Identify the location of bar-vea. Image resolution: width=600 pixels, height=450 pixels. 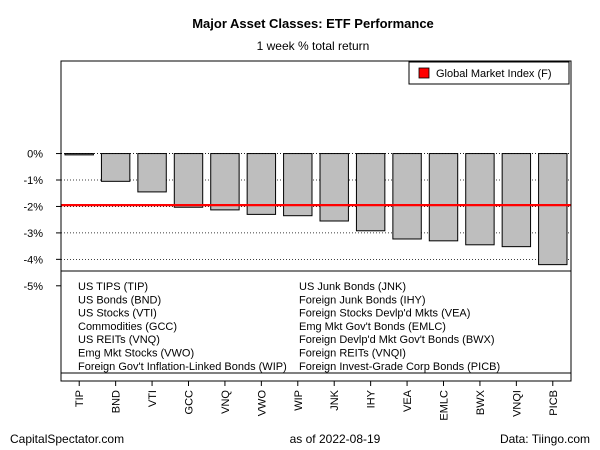
(407, 196).